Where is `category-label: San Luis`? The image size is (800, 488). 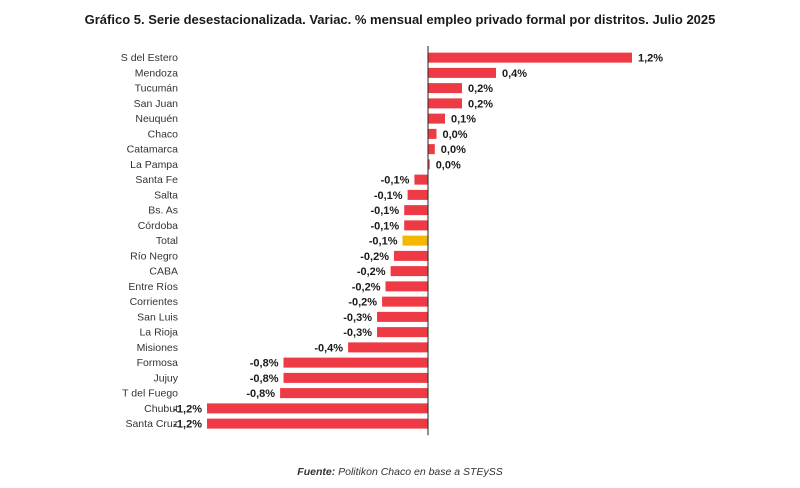 category-label: San Luis is located at coordinates (157, 317).